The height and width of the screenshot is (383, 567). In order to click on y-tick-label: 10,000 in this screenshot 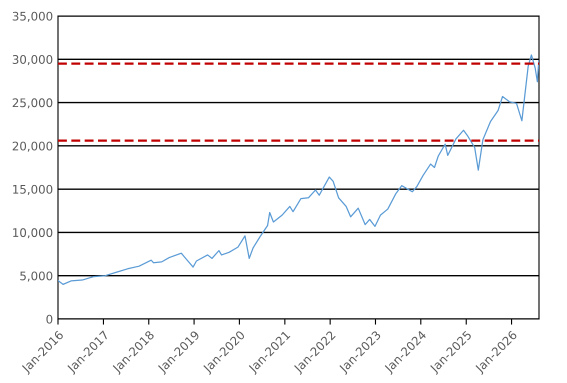, I will do `click(32, 233)`.